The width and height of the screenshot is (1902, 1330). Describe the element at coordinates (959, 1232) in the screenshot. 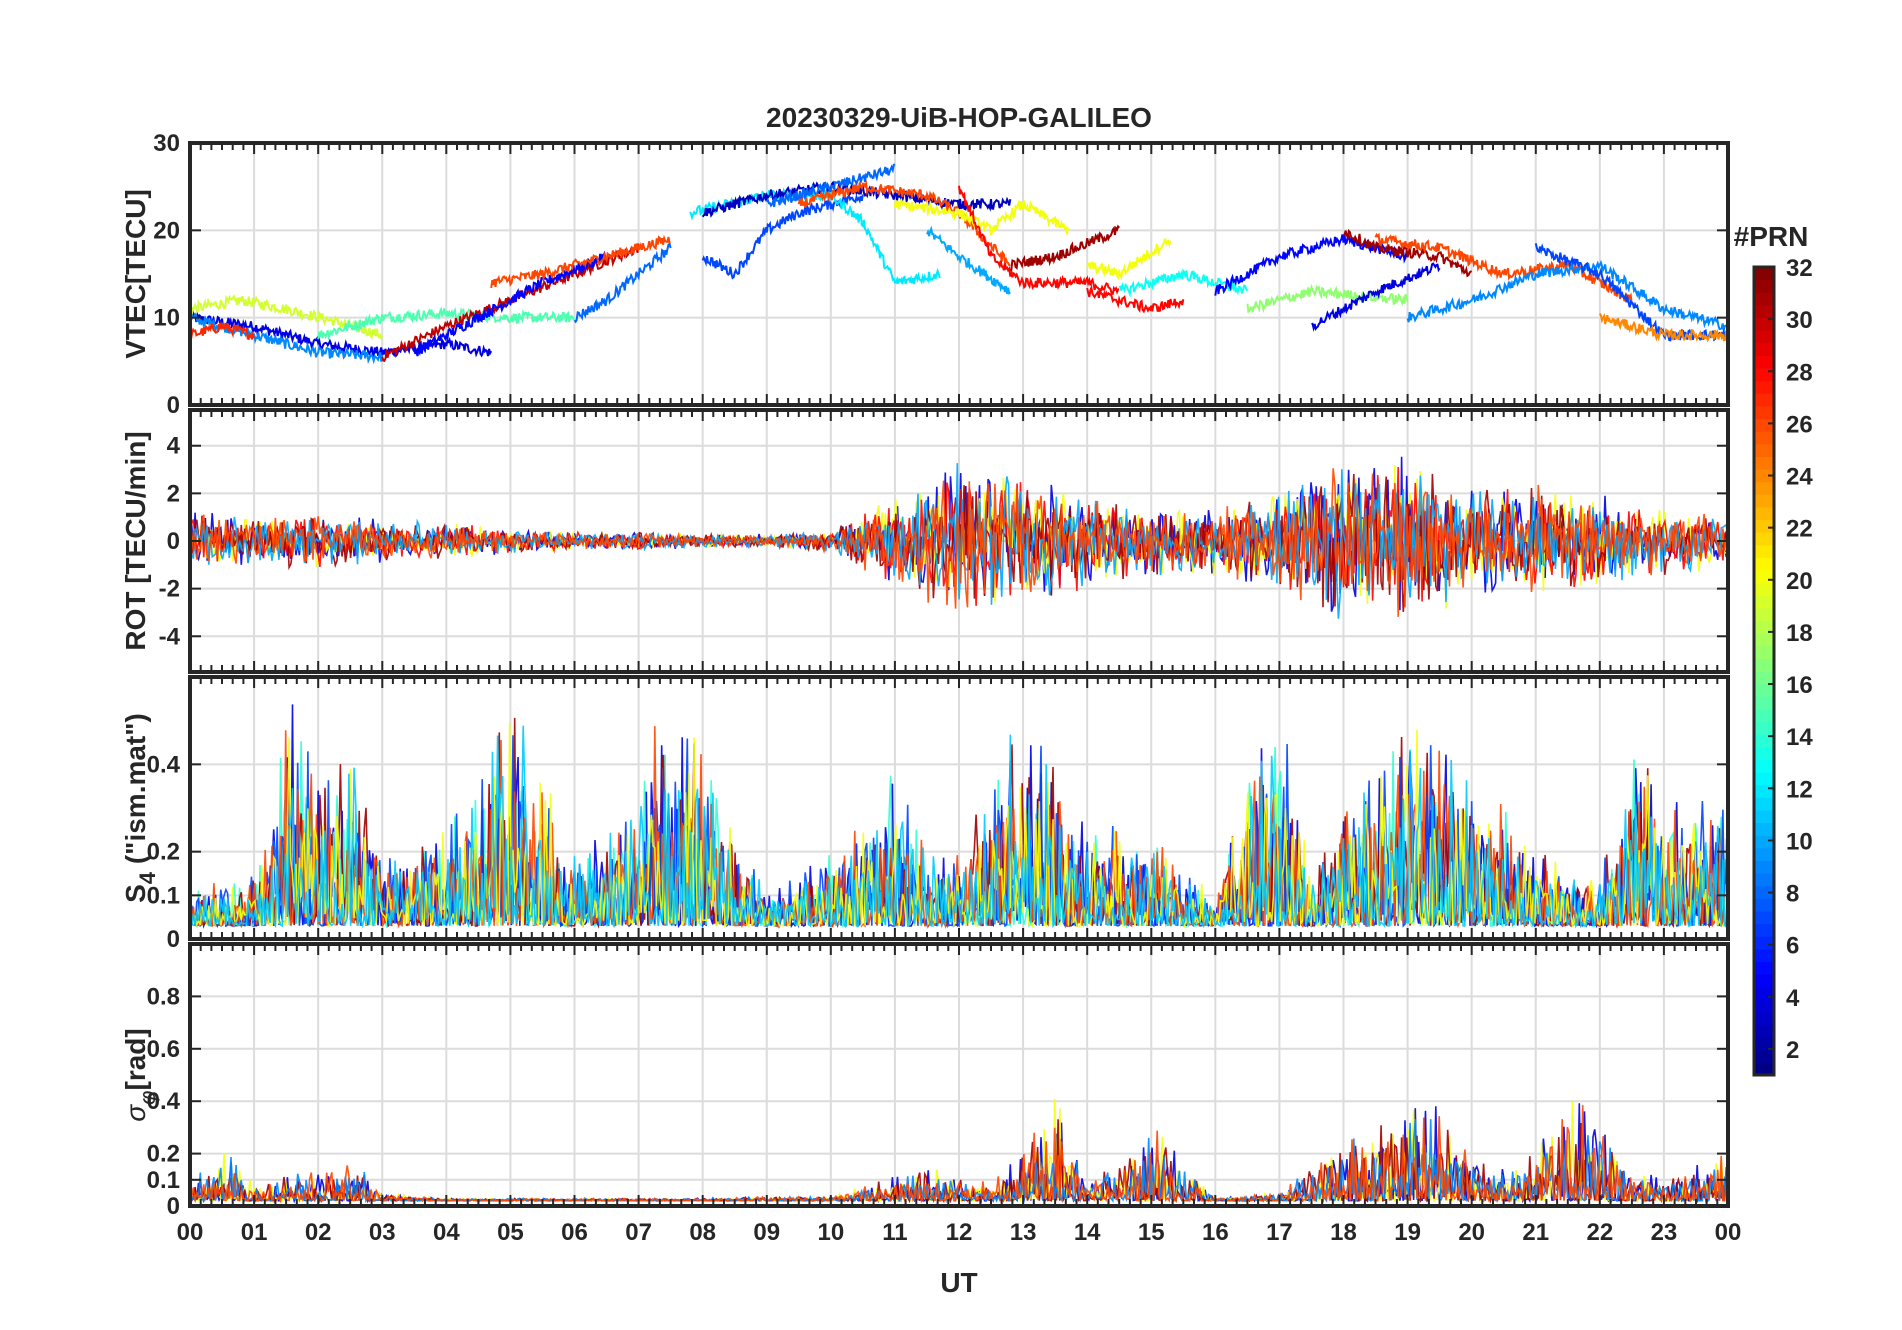

I see `x-tick-label: 12` at that location.